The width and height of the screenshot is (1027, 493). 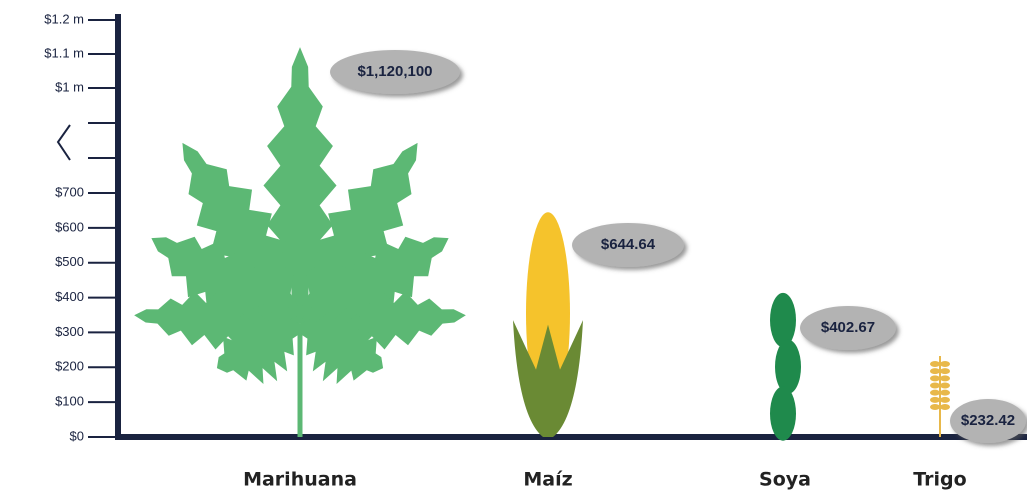 I want to click on value-label: $644.64, so click(x=628, y=244).